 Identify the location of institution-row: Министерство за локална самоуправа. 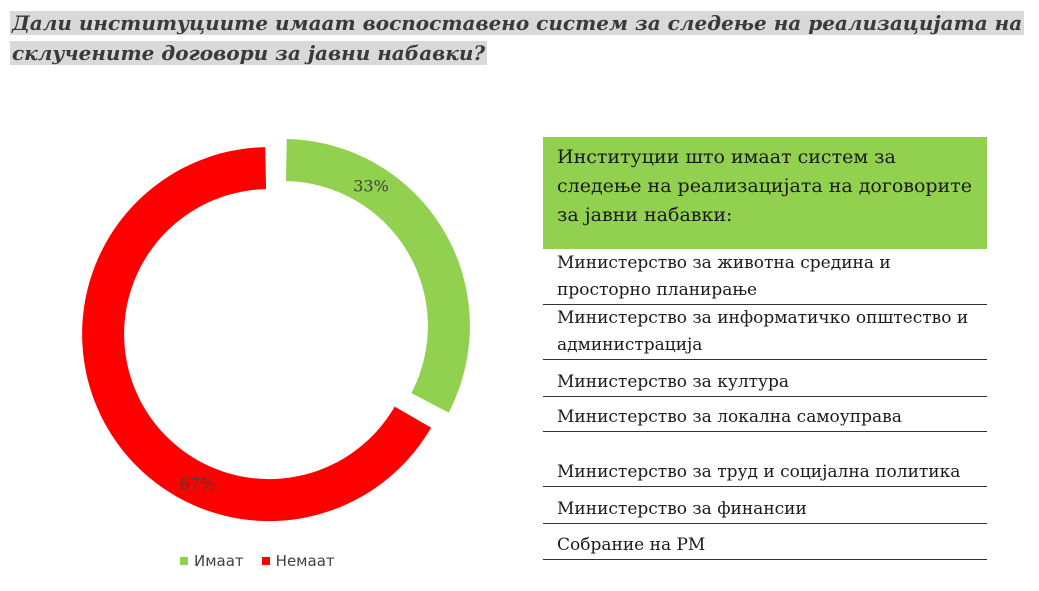
(765, 414).